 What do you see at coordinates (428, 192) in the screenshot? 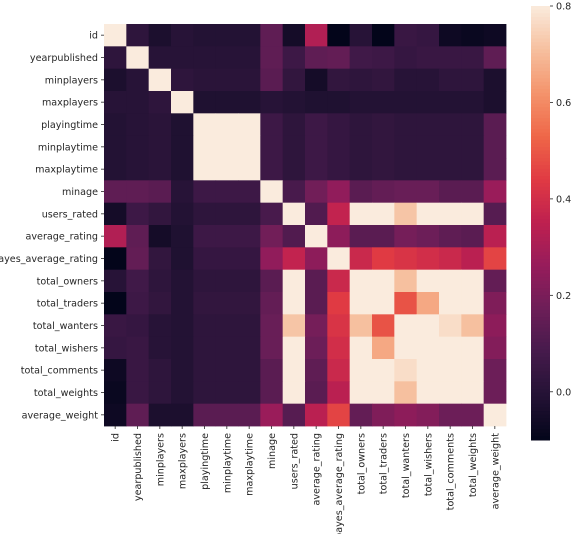
I see `cell-minage-total_wishers` at bounding box center [428, 192].